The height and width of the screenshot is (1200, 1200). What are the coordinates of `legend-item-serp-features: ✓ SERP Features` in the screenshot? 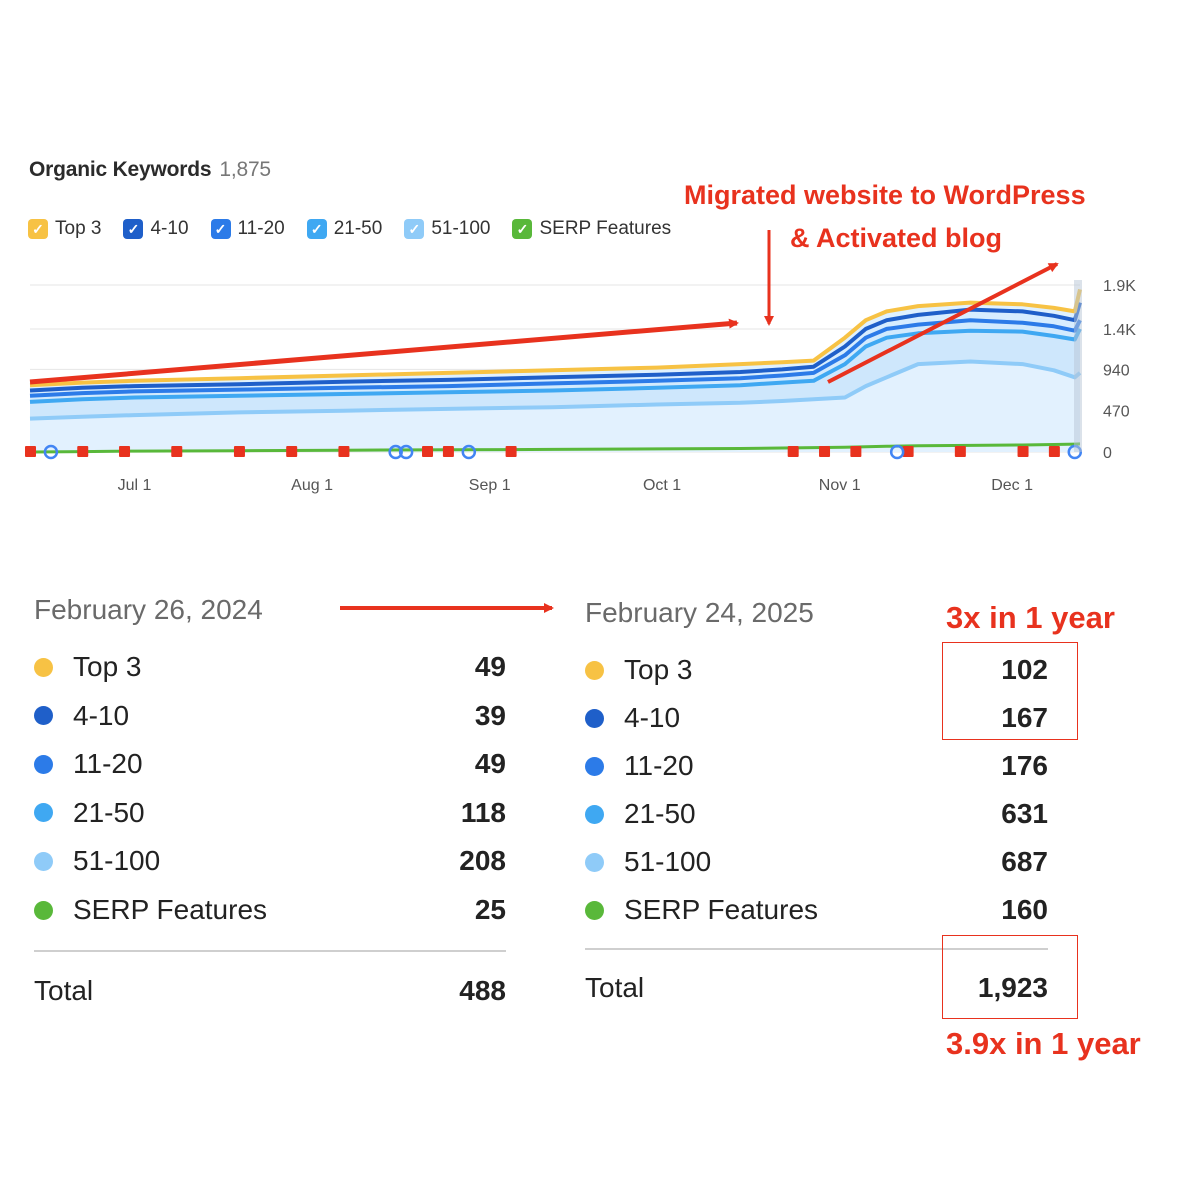 It's located at (591, 229).